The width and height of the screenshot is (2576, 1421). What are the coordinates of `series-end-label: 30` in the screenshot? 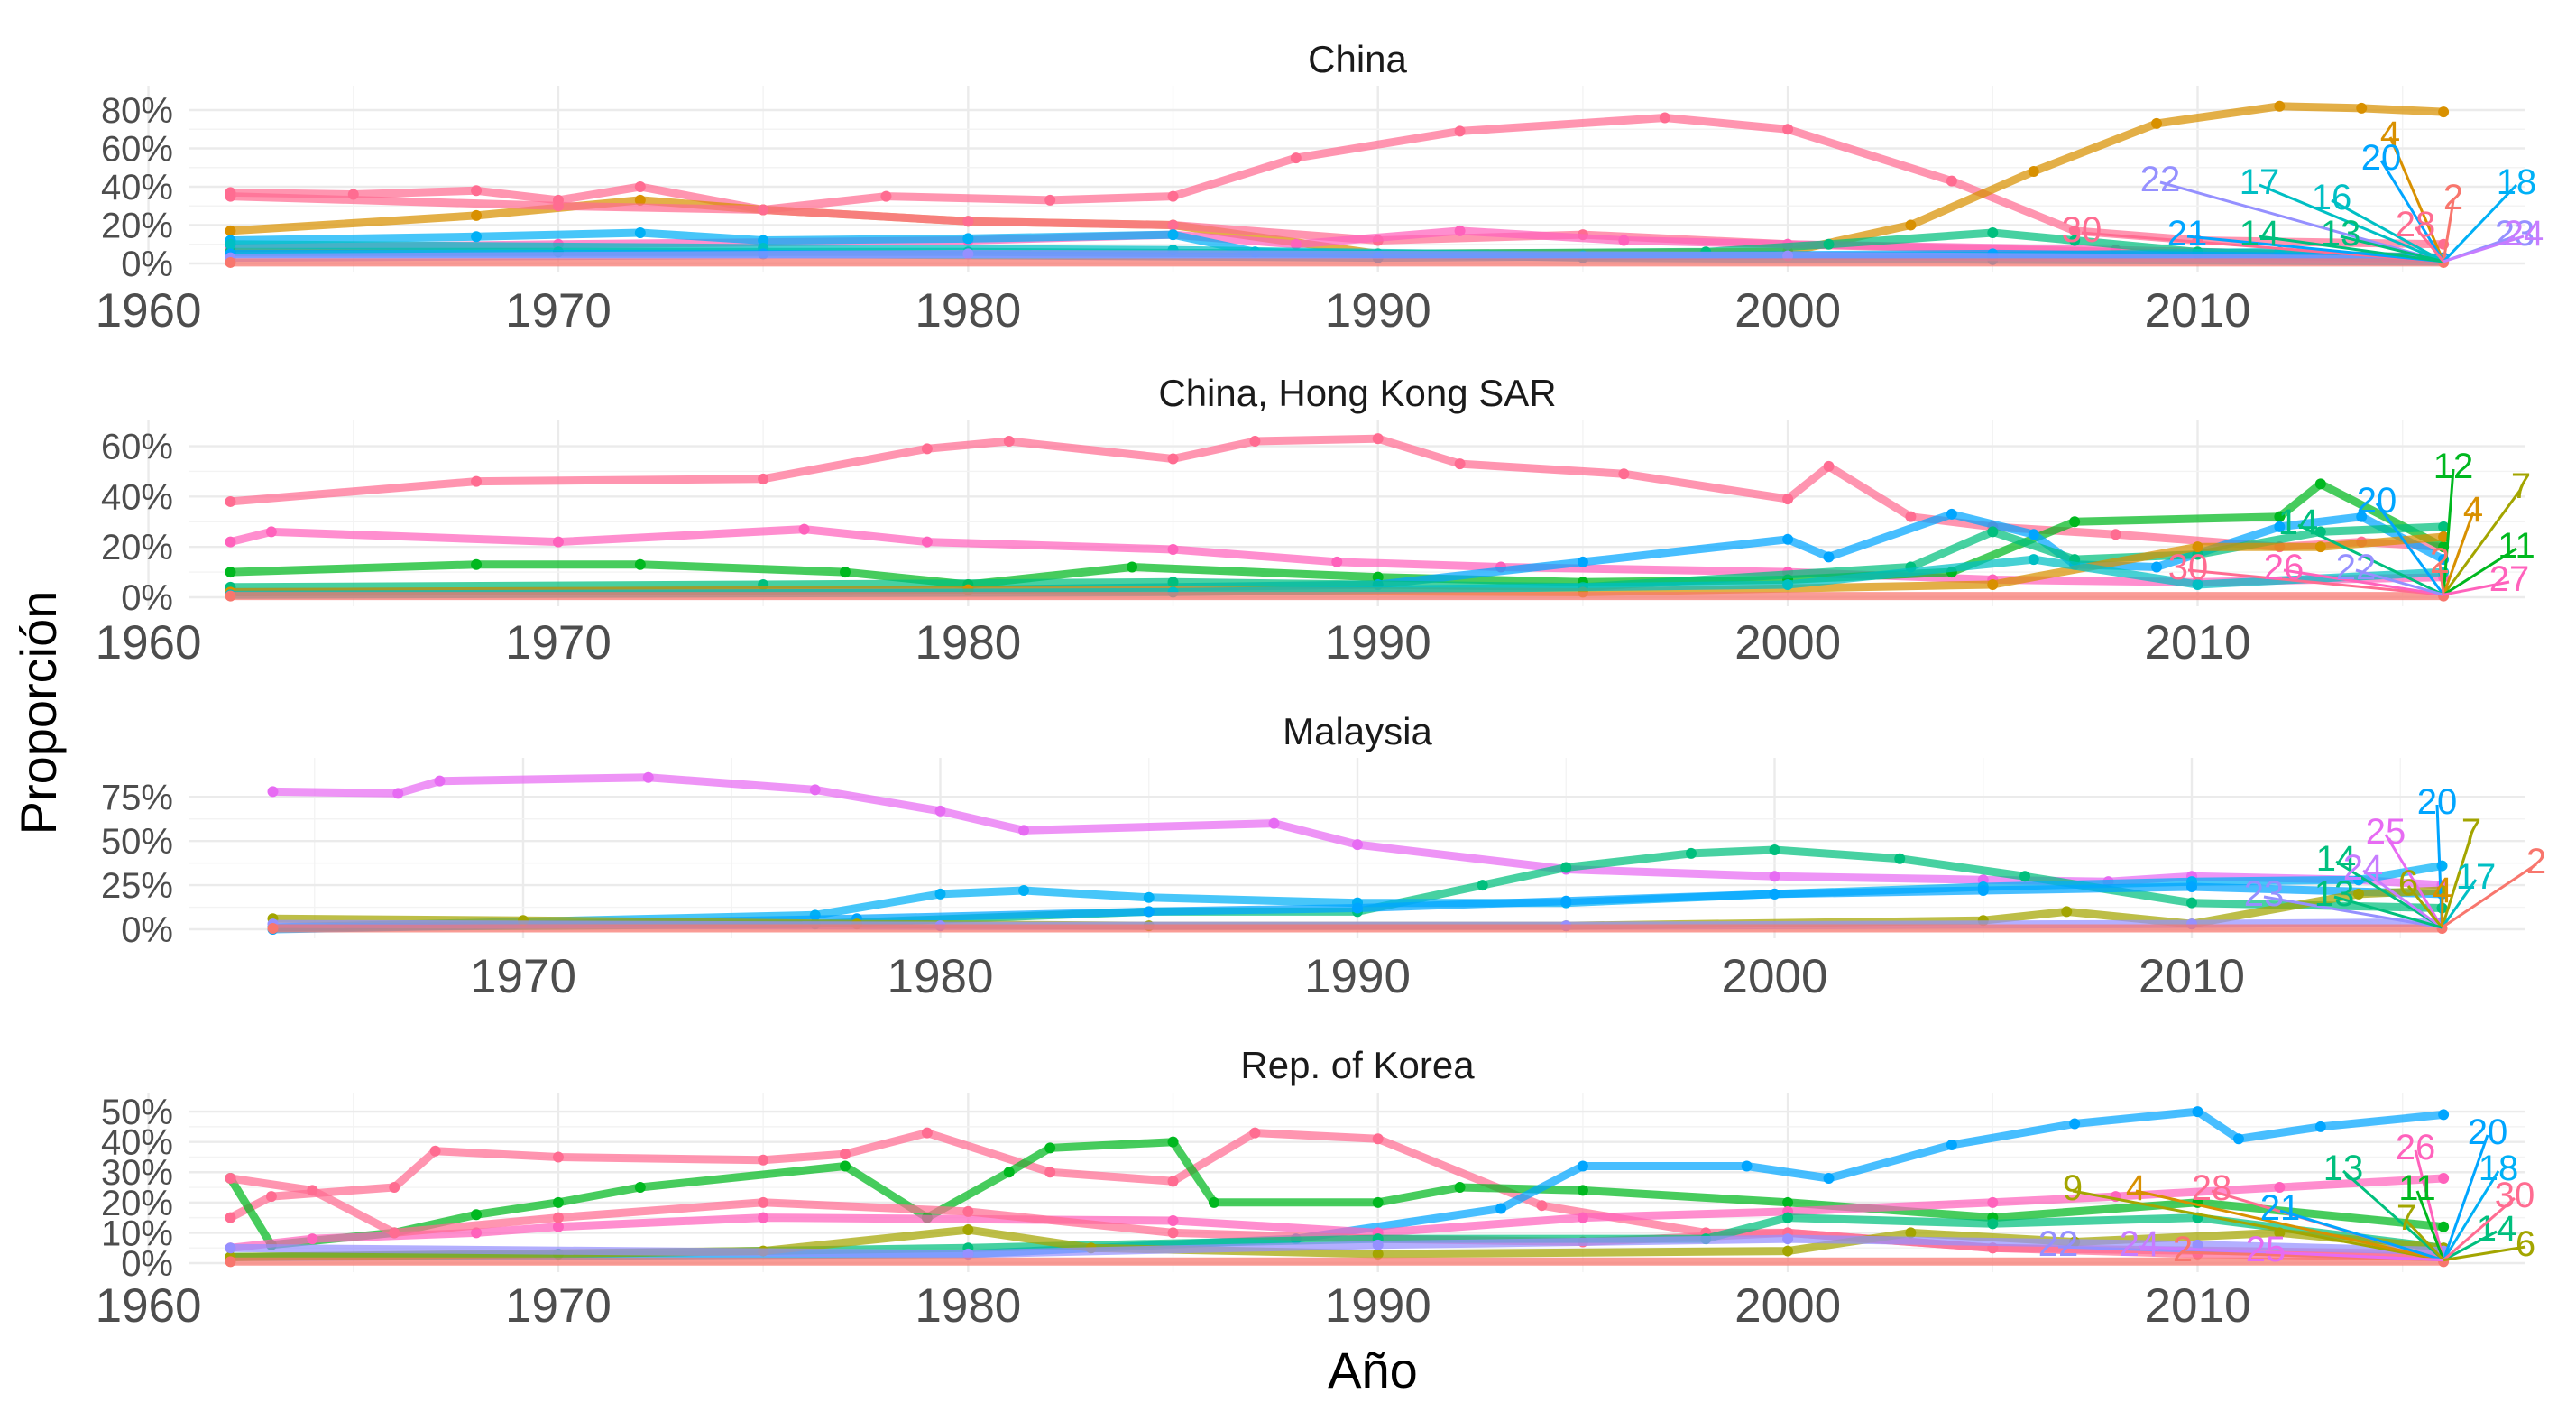 It's located at (2082, 230).